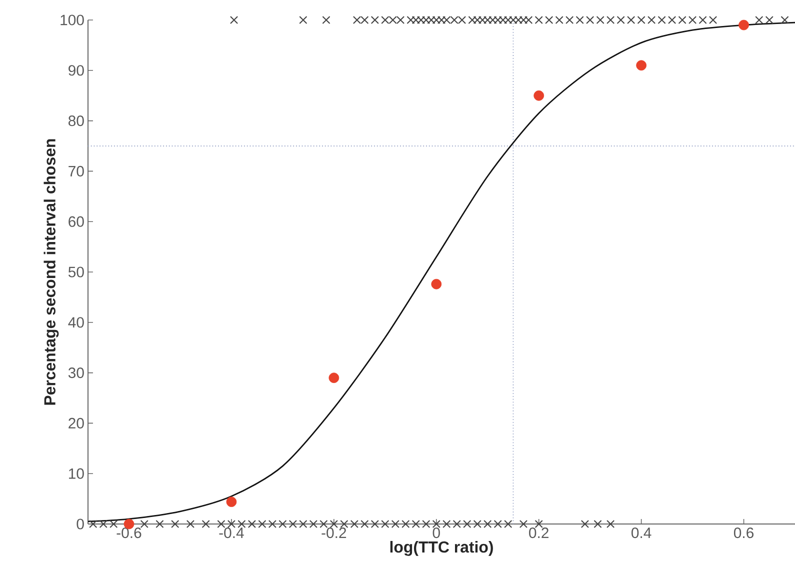  Describe the element at coordinates (642, 533) in the screenshot. I see `x-tick-label: 0.4` at that location.